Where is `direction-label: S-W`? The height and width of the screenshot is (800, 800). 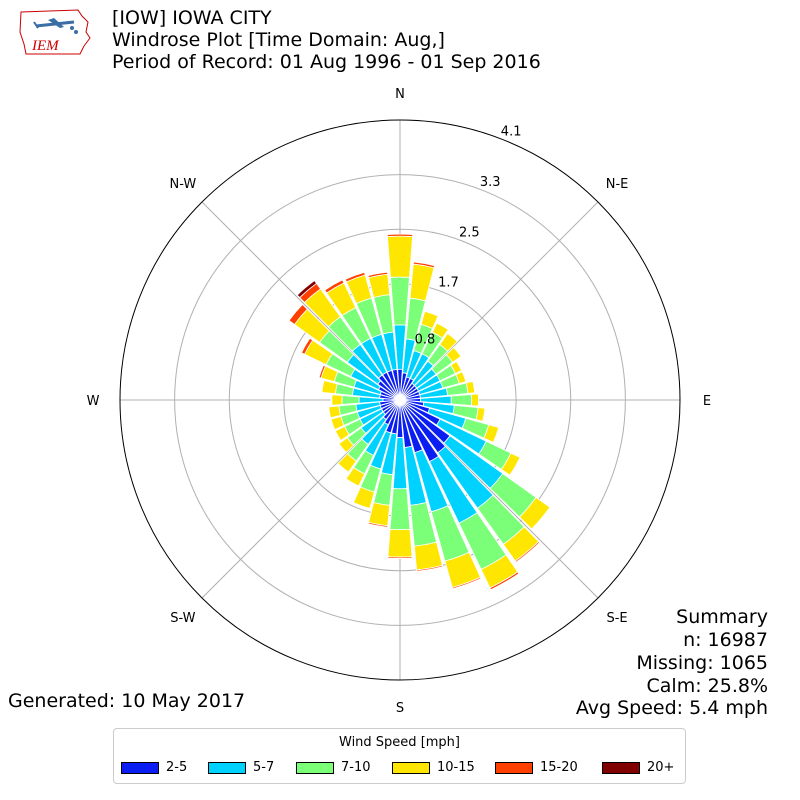 direction-label: S-W is located at coordinates (182, 618).